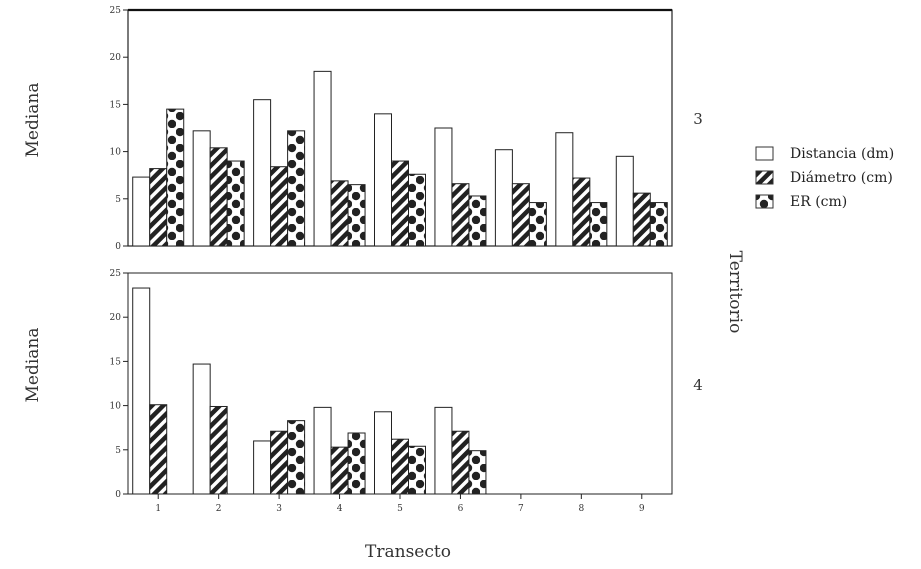 The height and width of the screenshot is (569, 921). I want to click on bar-diametro-p4-t3, so click(279, 462).